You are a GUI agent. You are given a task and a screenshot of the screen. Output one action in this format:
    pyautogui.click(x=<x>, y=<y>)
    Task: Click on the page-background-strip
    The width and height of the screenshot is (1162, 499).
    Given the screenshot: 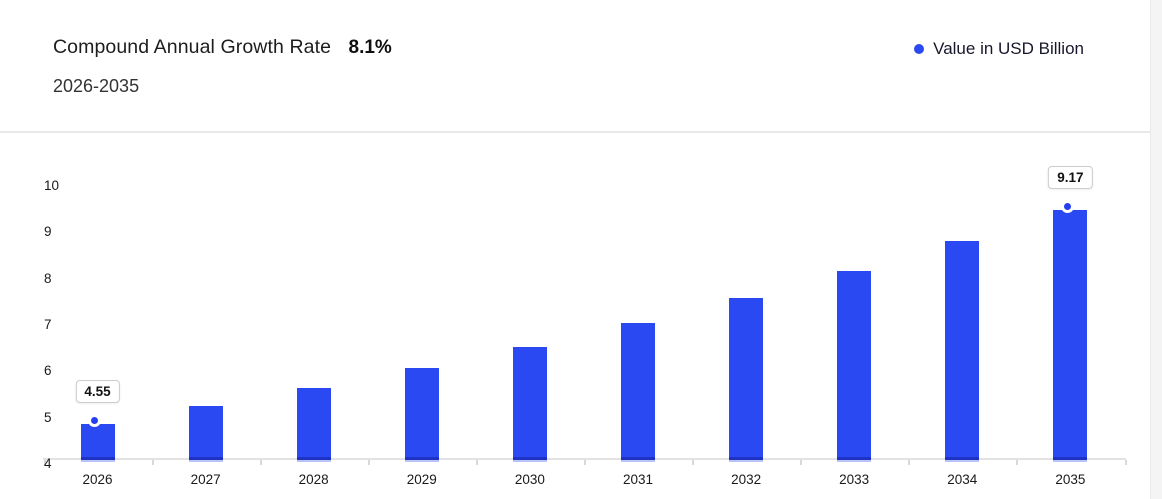 What is the action you would take?
    pyautogui.click(x=1156, y=249)
    